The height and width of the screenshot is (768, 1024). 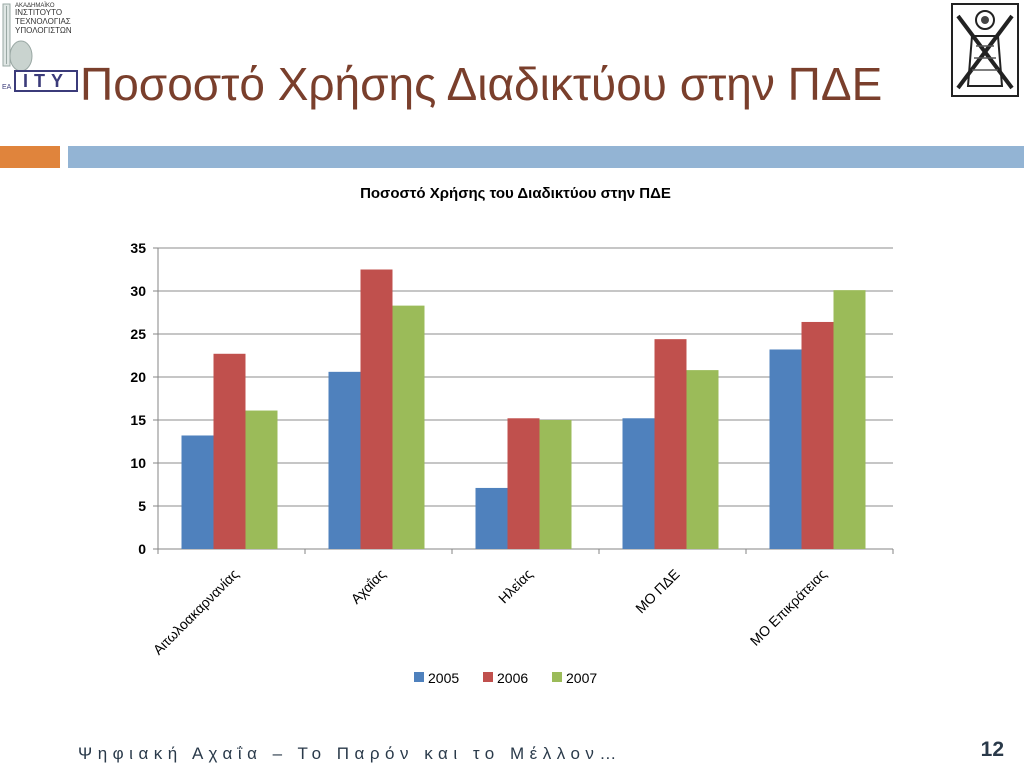 What do you see at coordinates (142, 549) in the screenshot?
I see `y-tick-label: 0` at bounding box center [142, 549].